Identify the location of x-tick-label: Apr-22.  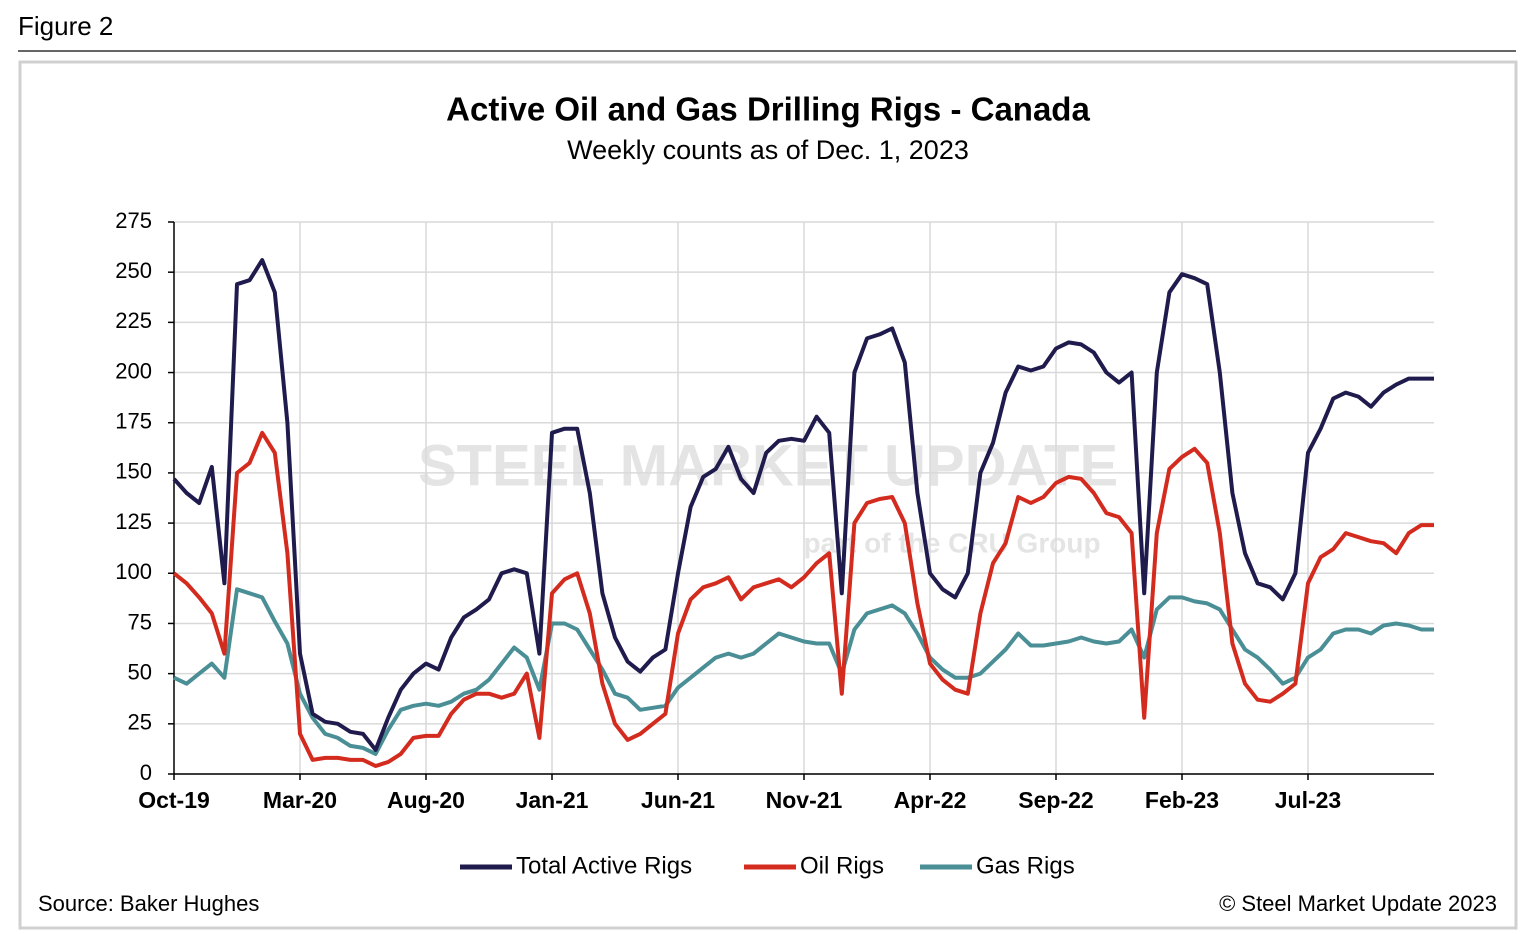
(930, 800).